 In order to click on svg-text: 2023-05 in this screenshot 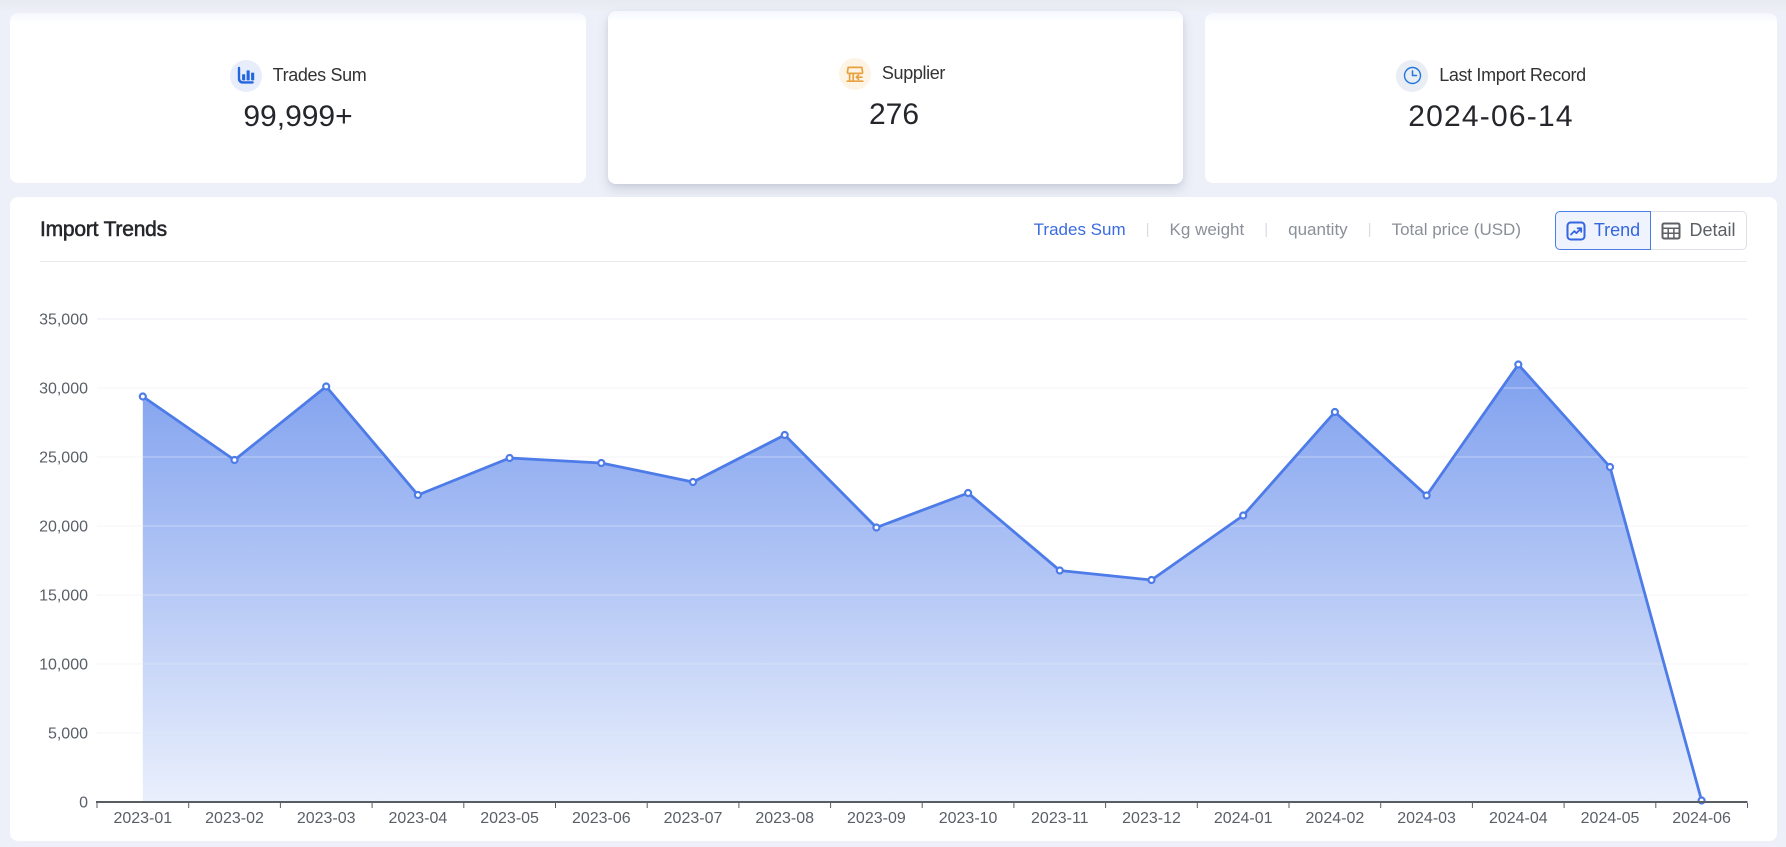, I will do `click(509, 818)`.